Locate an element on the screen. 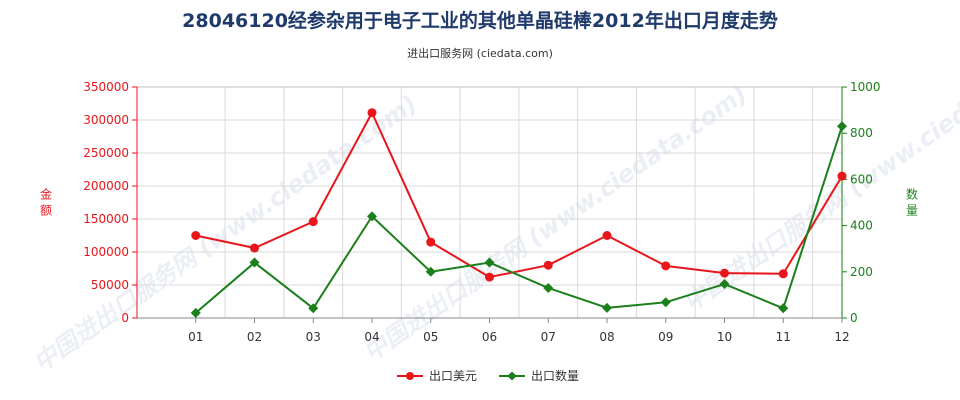 This screenshot has width=960, height=400. right-axis-tick-label: 0 is located at coordinates (854, 318).